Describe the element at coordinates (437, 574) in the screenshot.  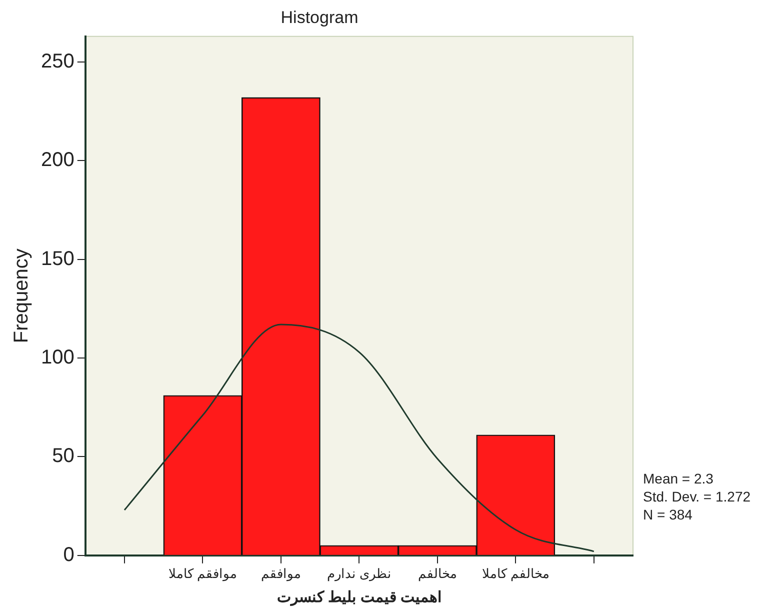
I see `x-tick-label: مخالفم` at that location.